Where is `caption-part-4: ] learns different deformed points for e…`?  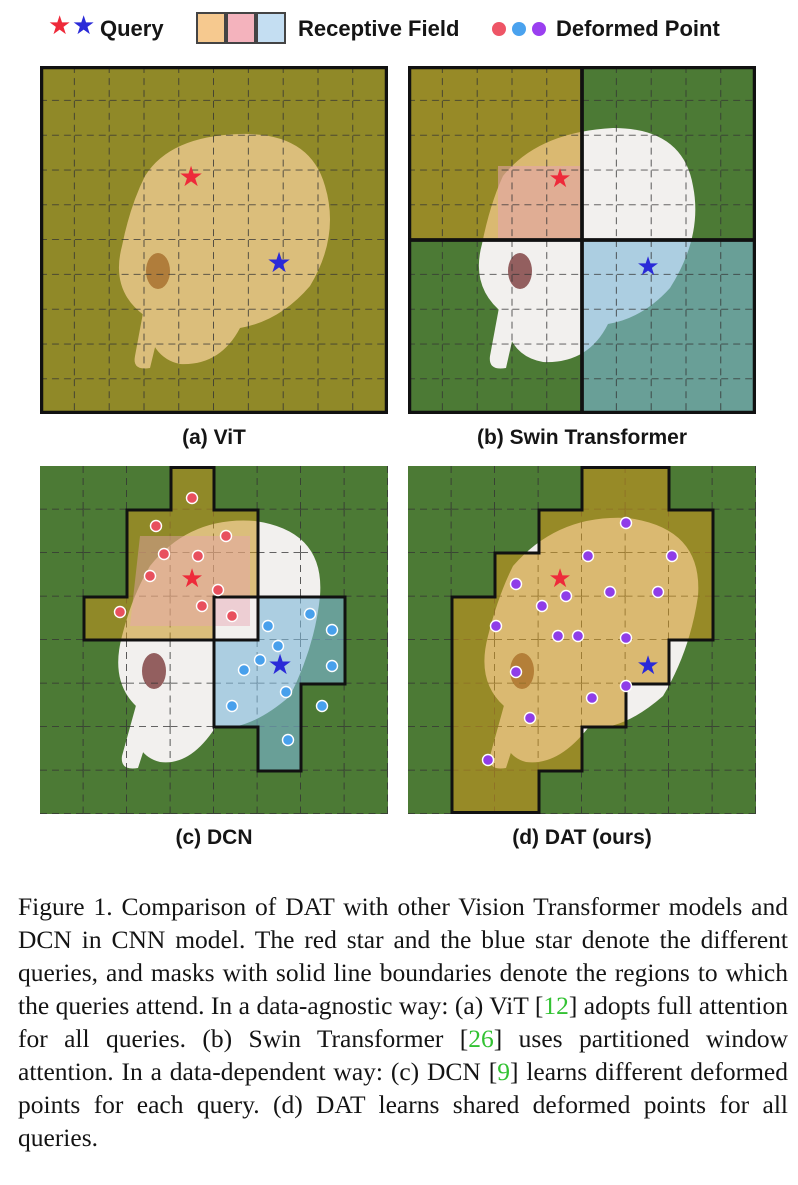
caption-part-4: ] learns different deformed points for e… is located at coordinates (403, 1104).